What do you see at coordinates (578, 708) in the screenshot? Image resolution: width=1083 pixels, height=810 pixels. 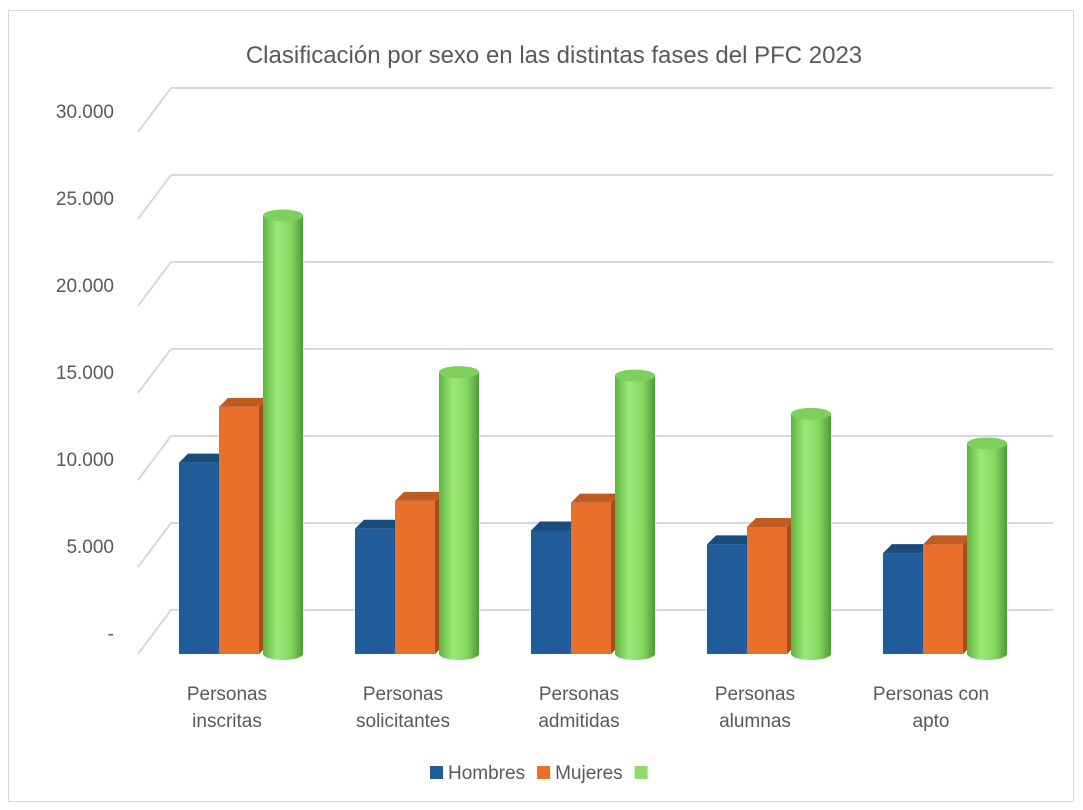 I see `category-label: Personas admitidas` at bounding box center [578, 708].